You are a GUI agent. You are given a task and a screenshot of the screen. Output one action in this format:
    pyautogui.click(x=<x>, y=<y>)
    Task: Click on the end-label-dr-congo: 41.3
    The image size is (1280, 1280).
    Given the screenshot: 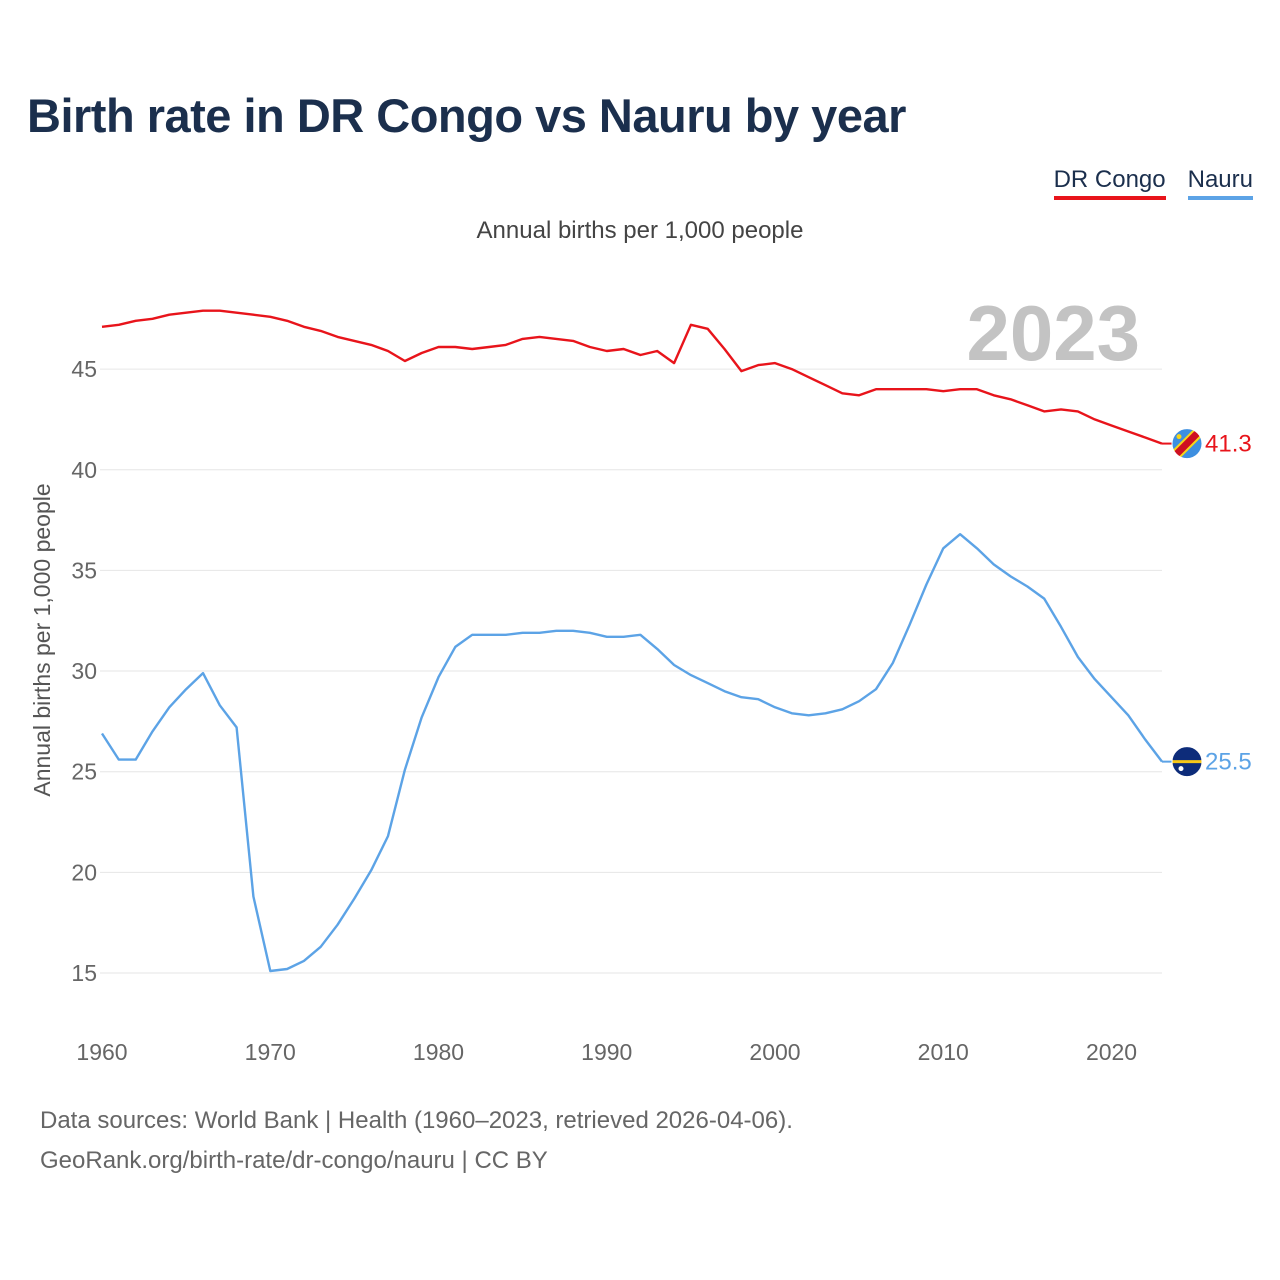 What is the action you would take?
    pyautogui.click(x=1228, y=444)
    